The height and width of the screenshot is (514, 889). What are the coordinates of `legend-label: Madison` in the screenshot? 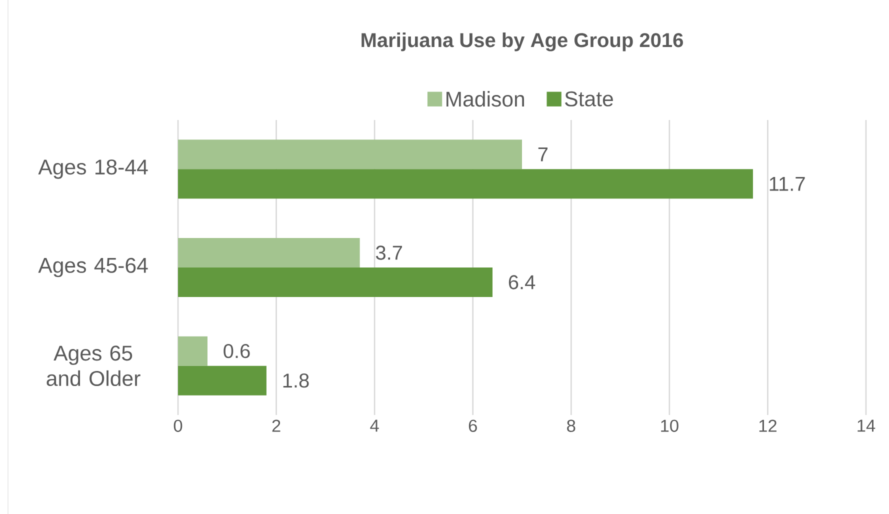 It's located at (485, 99).